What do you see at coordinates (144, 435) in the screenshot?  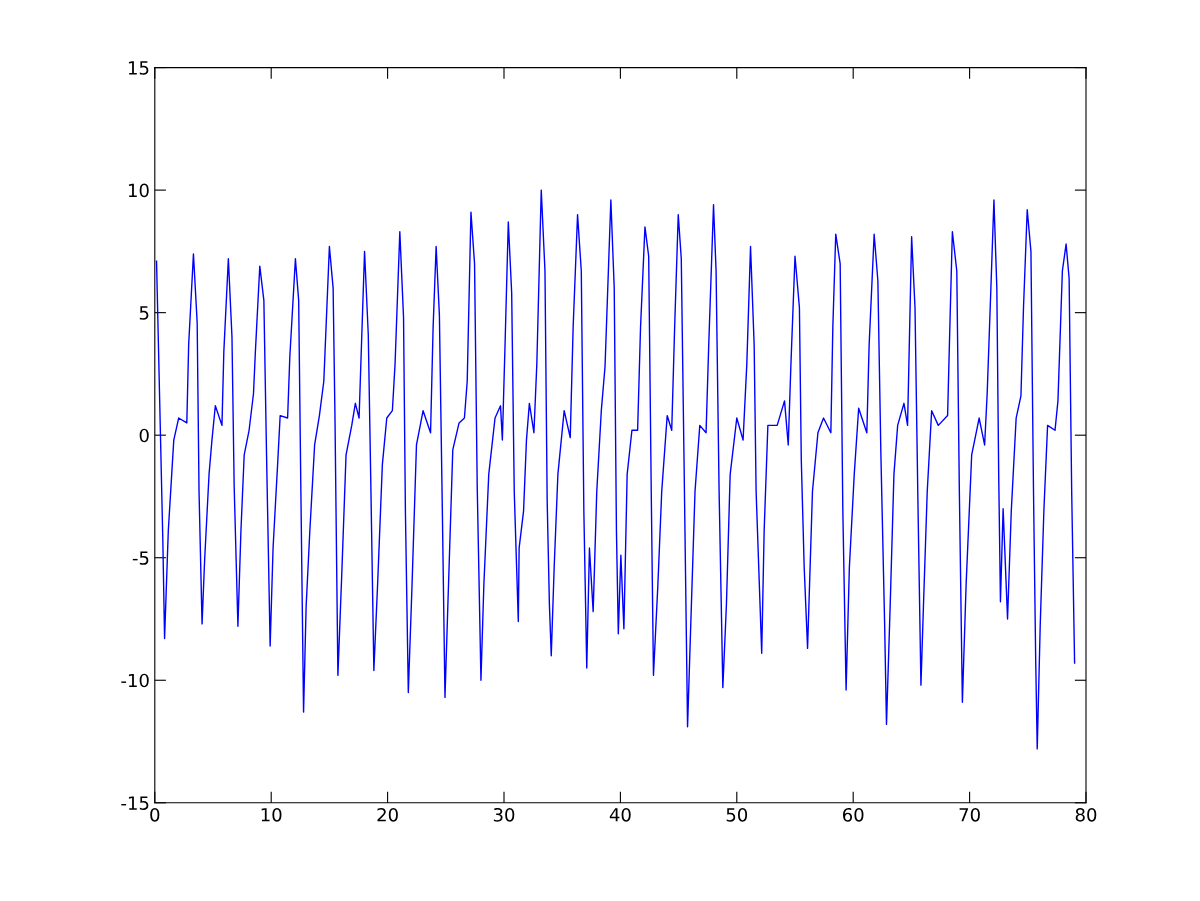 I see `y-tick-label: 0` at bounding box center [144, 435].